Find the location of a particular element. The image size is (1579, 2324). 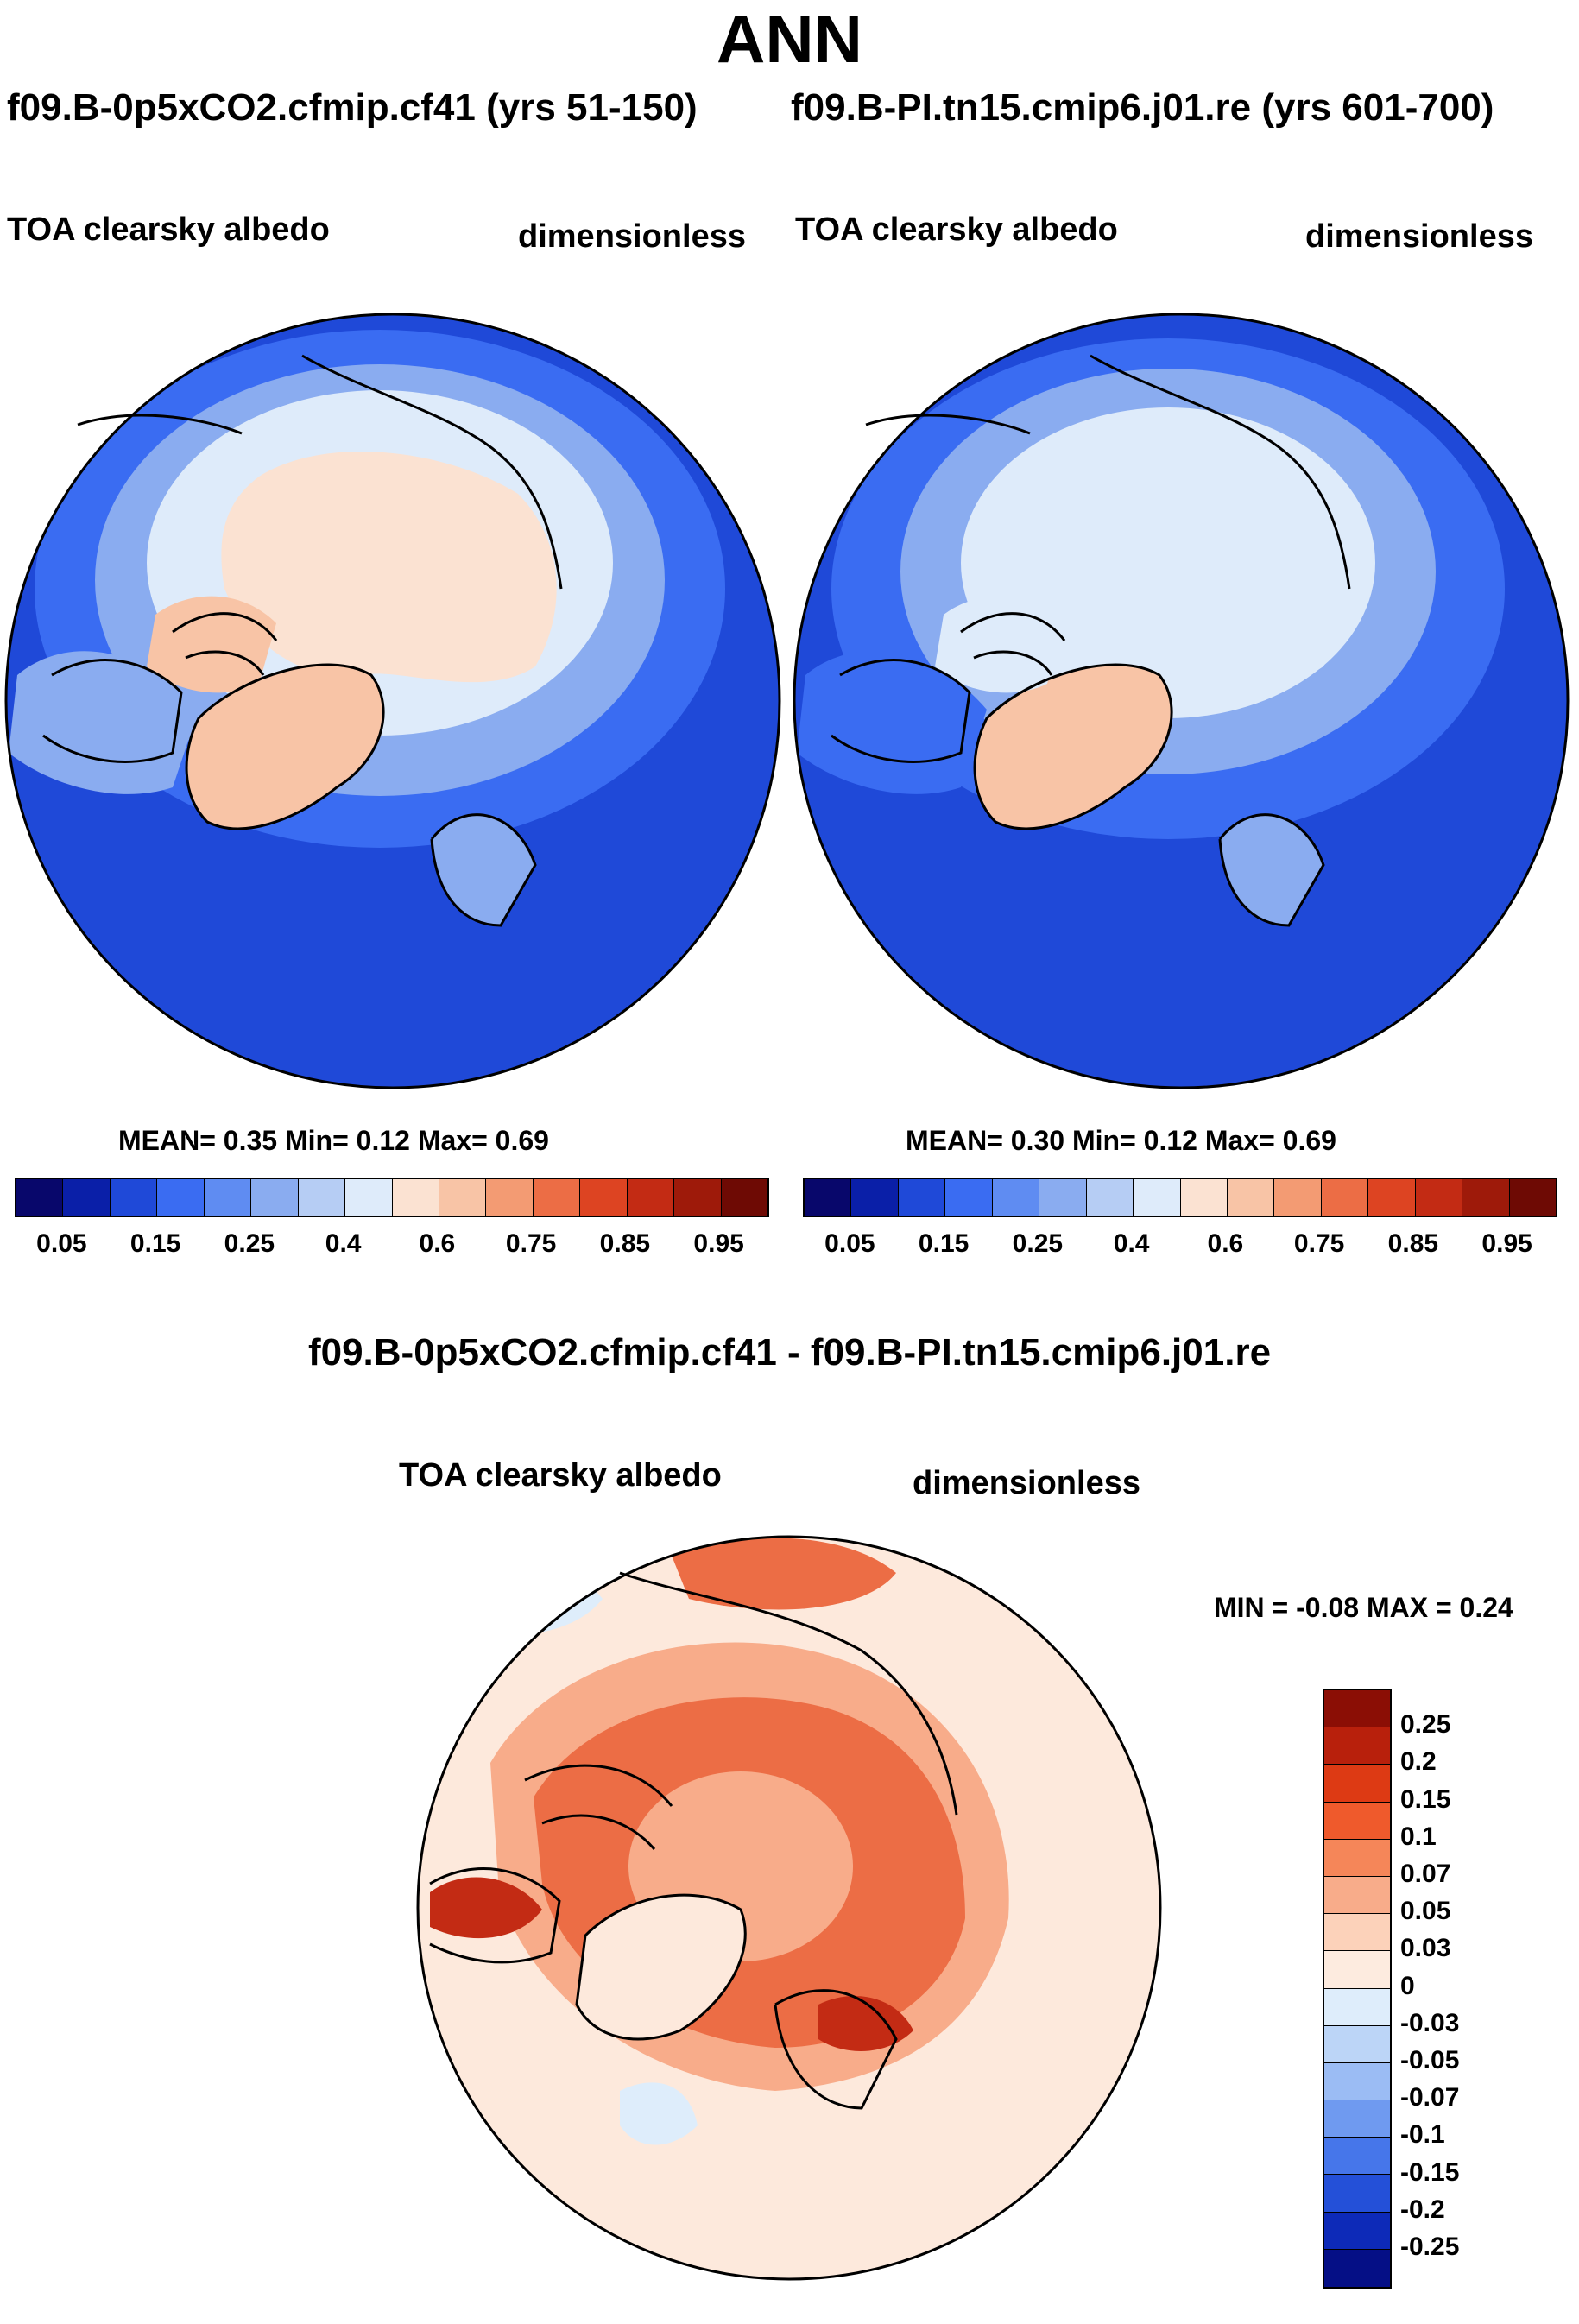

colorbar-label: 0.15 is located at coordinates (1425, 1799).